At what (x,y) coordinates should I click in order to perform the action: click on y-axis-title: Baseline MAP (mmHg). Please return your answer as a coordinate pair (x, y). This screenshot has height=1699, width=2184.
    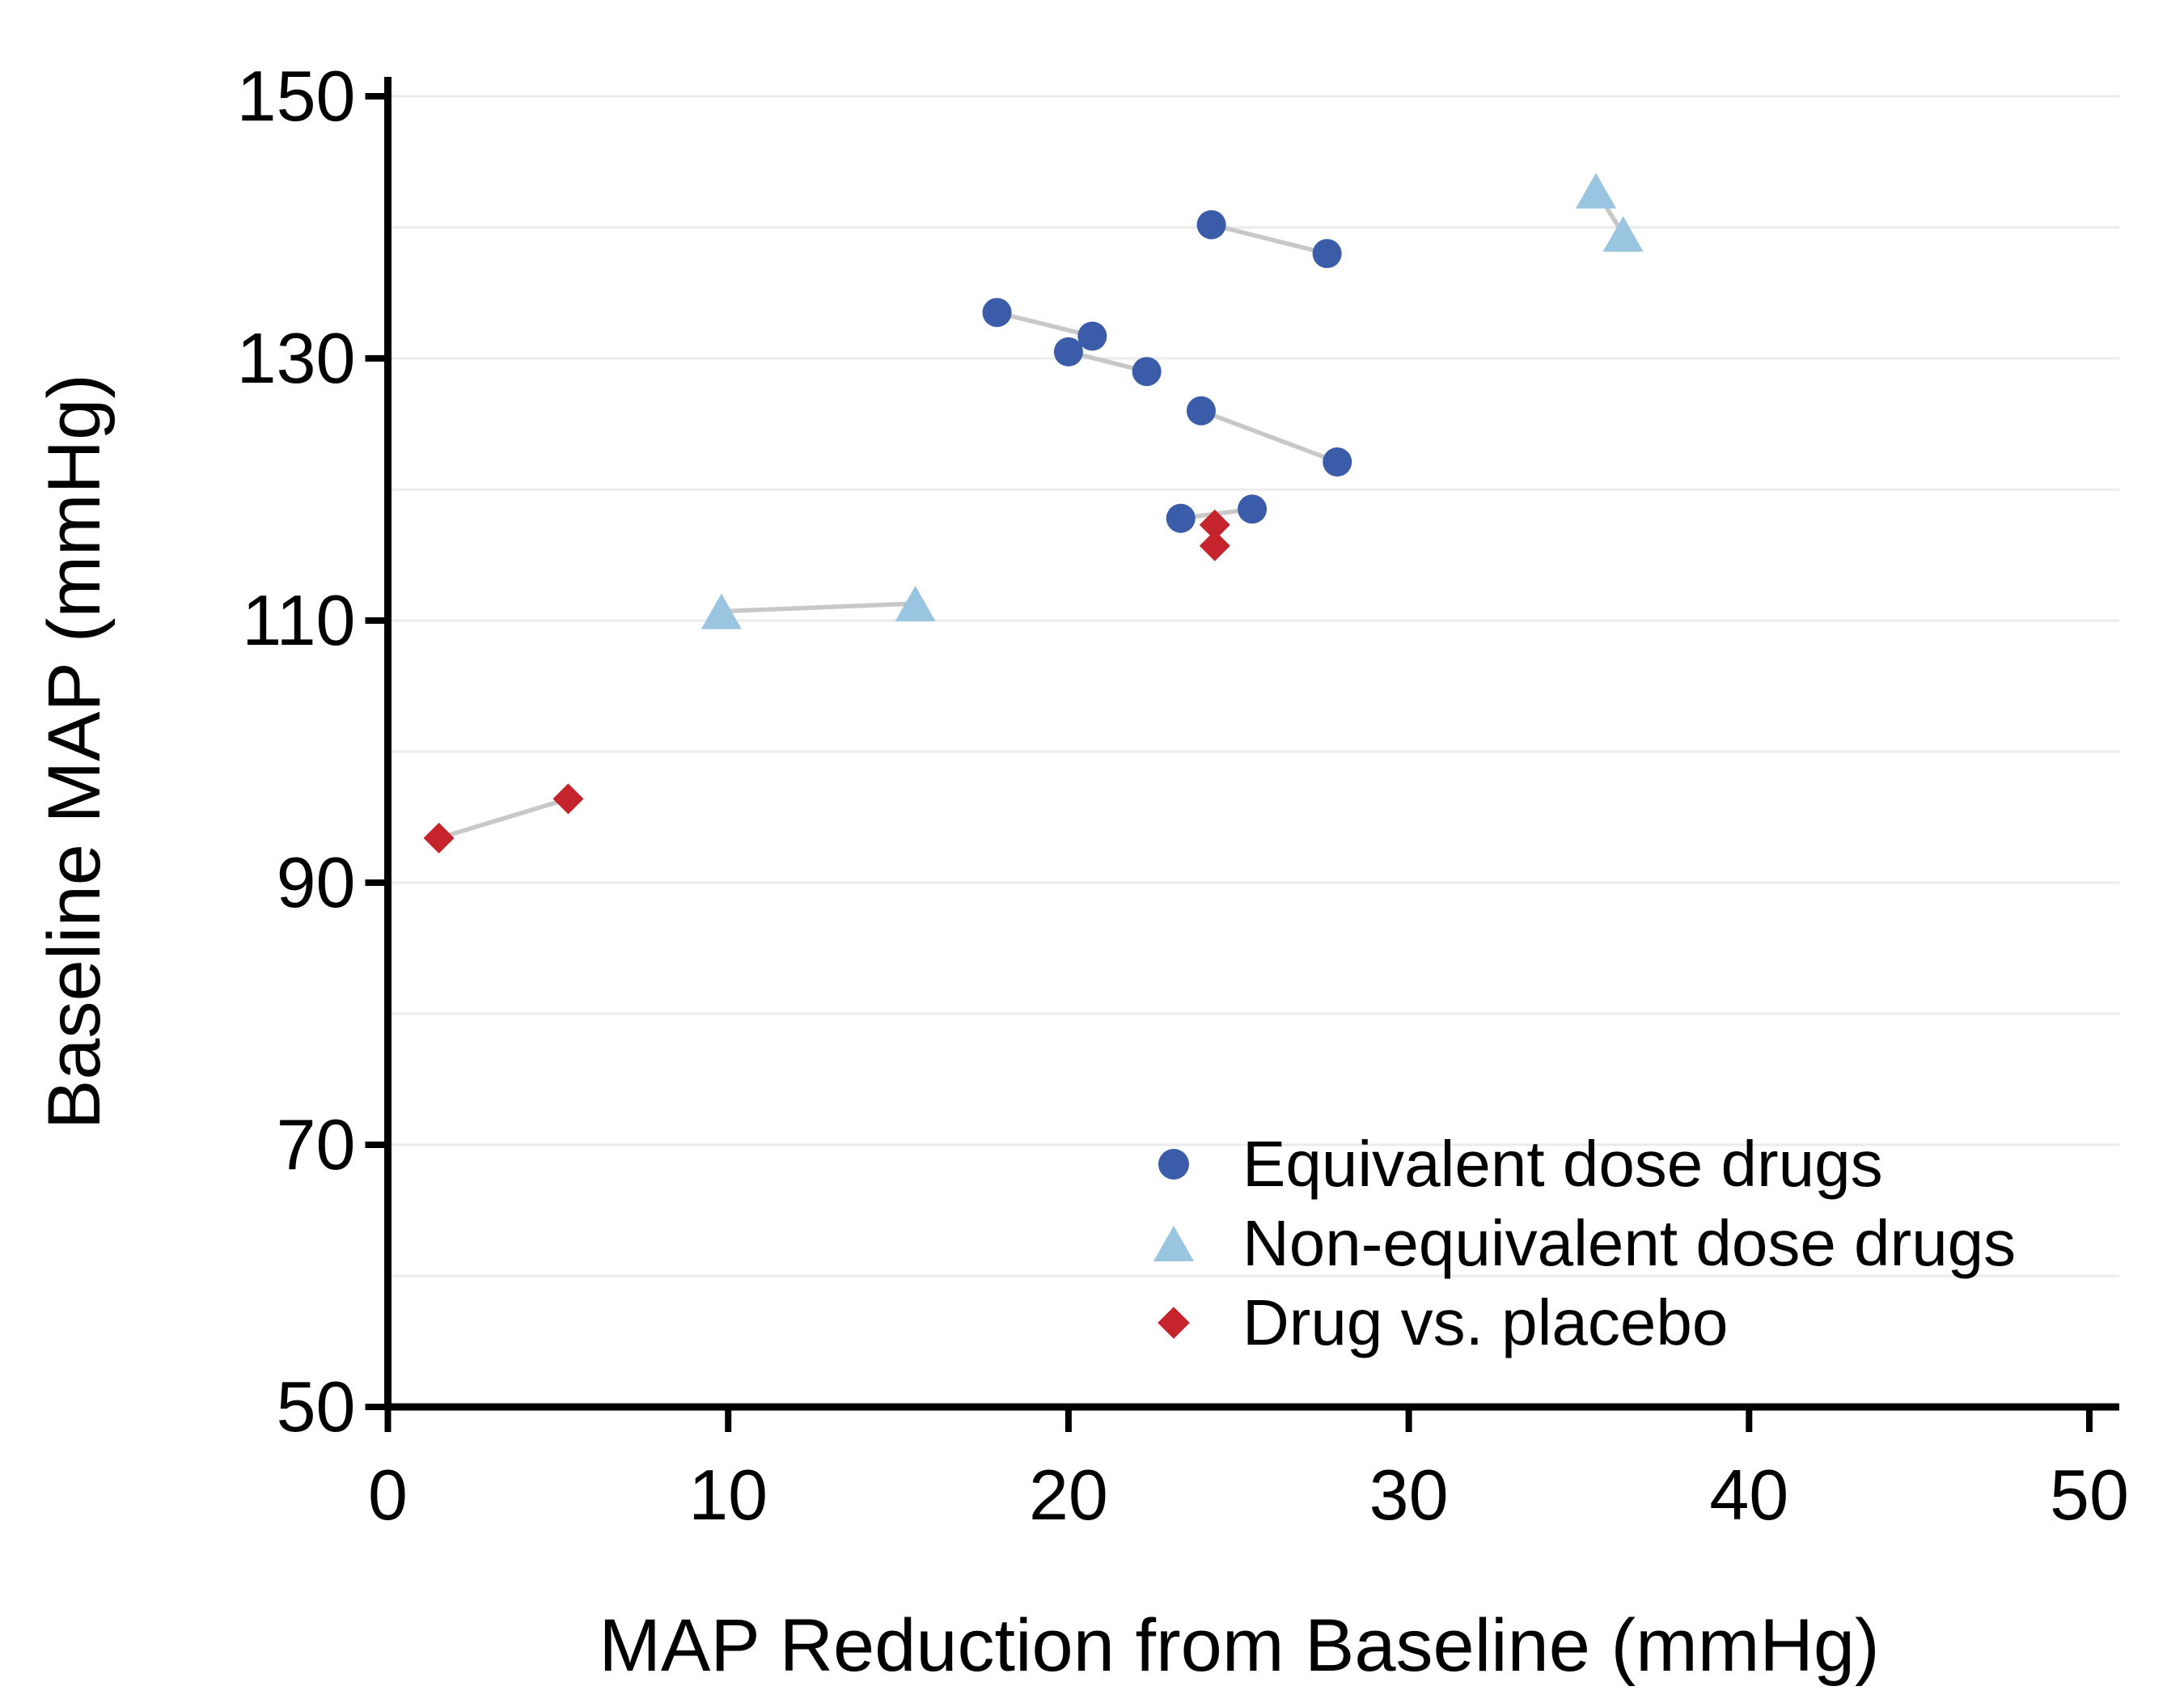
    Looking at the image, I should click on (74, 751).